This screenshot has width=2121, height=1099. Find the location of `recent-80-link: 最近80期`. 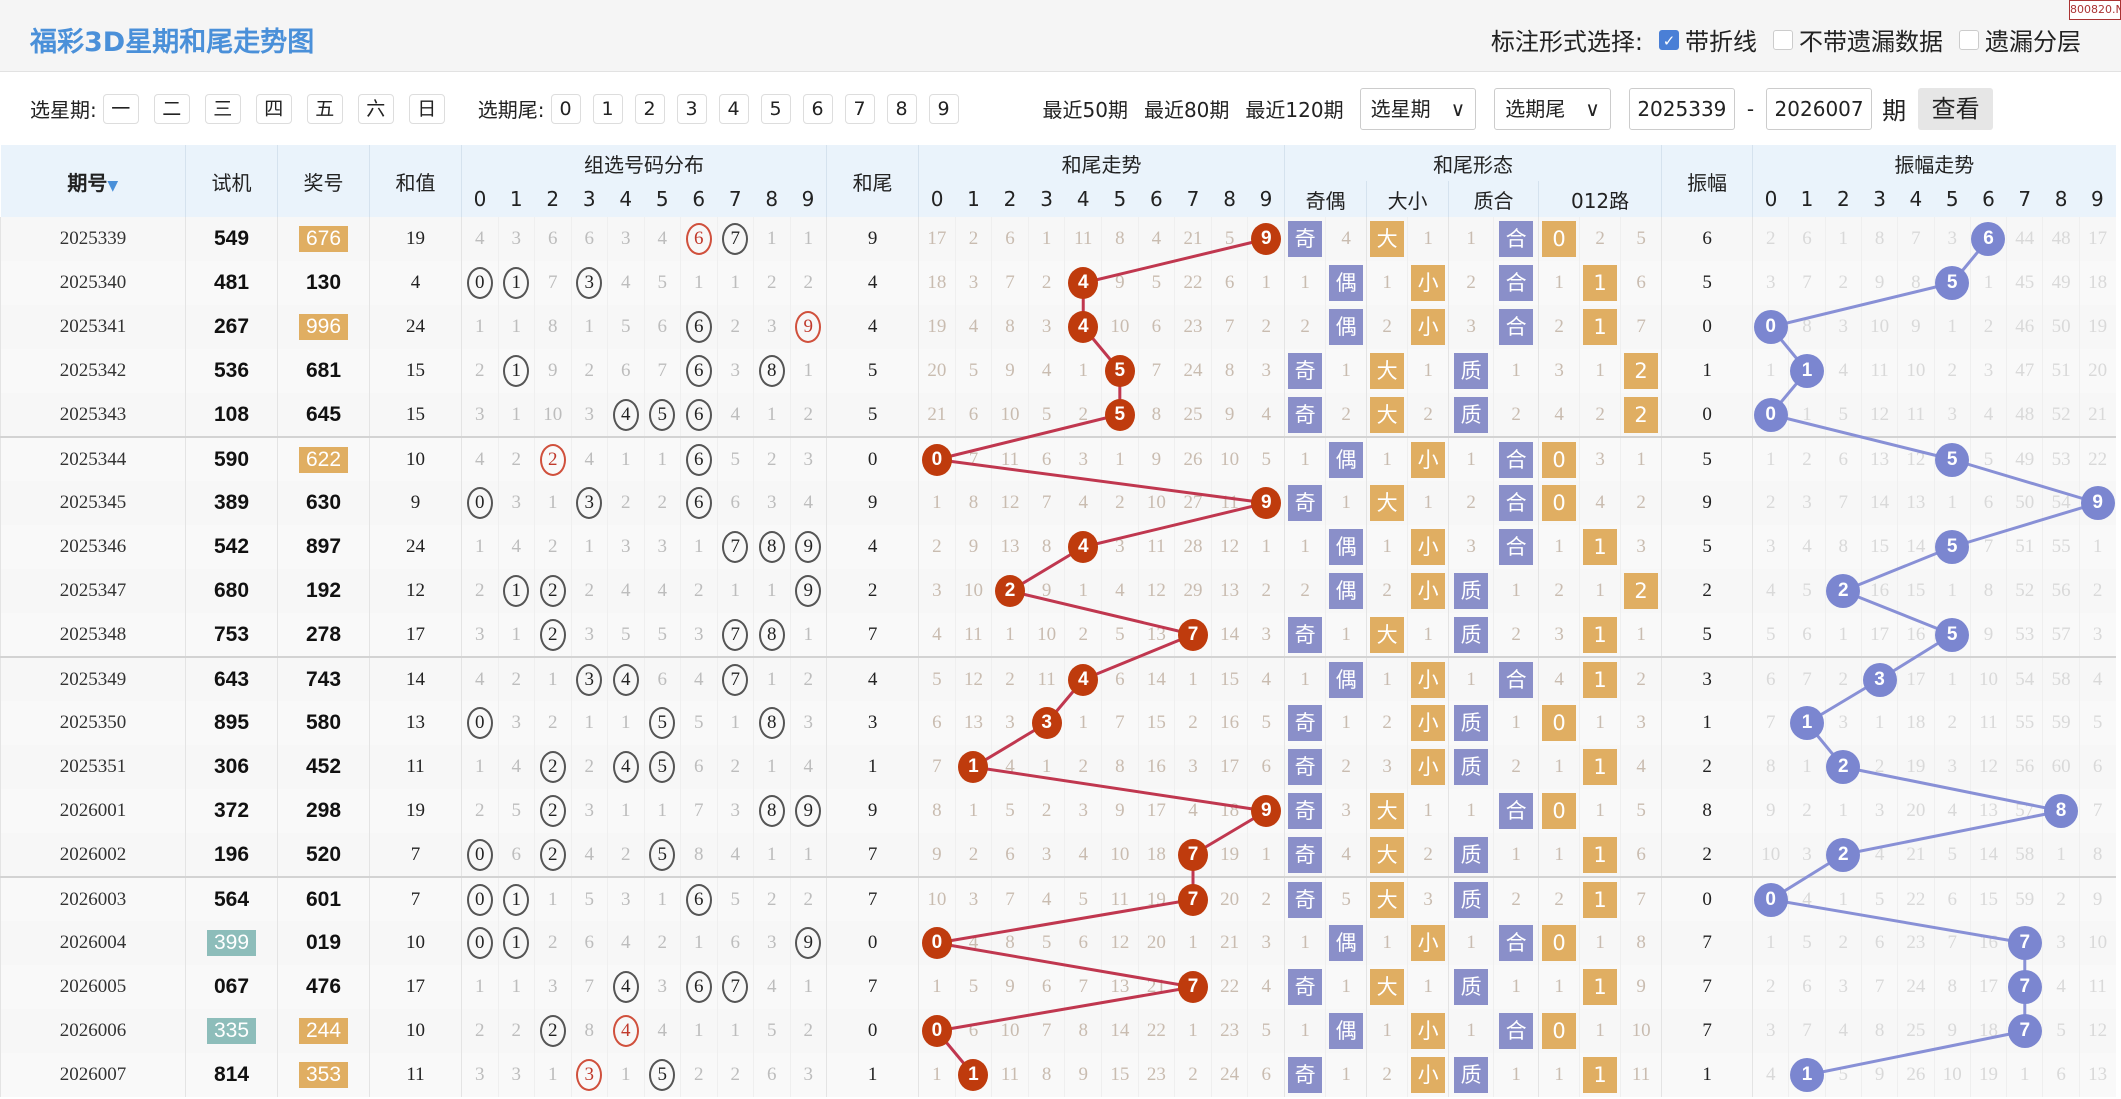

recent-80-link: 最近80期 is located at coordinates (1186, 110).